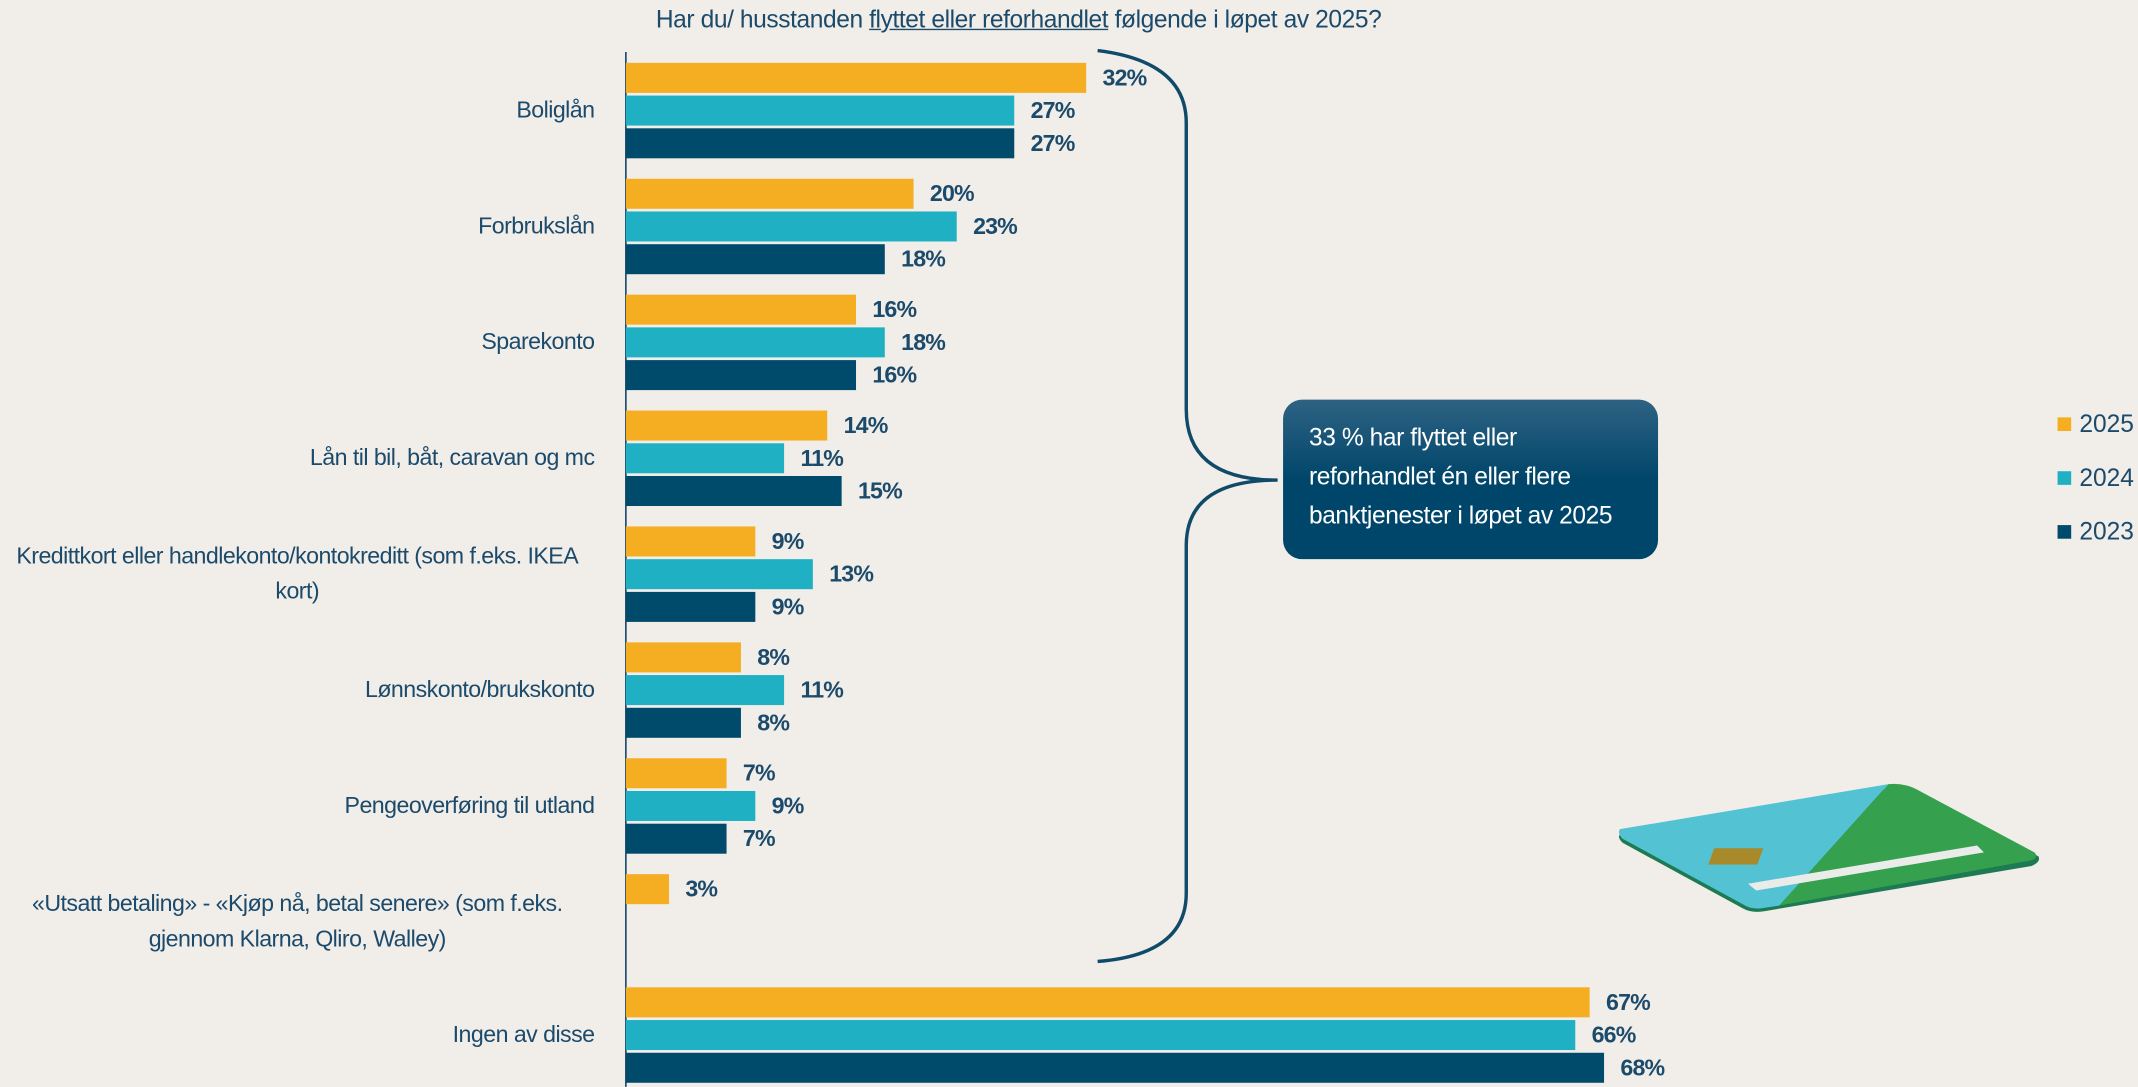  I want to click on category-label: Forbrukslån, so click(536, 225).